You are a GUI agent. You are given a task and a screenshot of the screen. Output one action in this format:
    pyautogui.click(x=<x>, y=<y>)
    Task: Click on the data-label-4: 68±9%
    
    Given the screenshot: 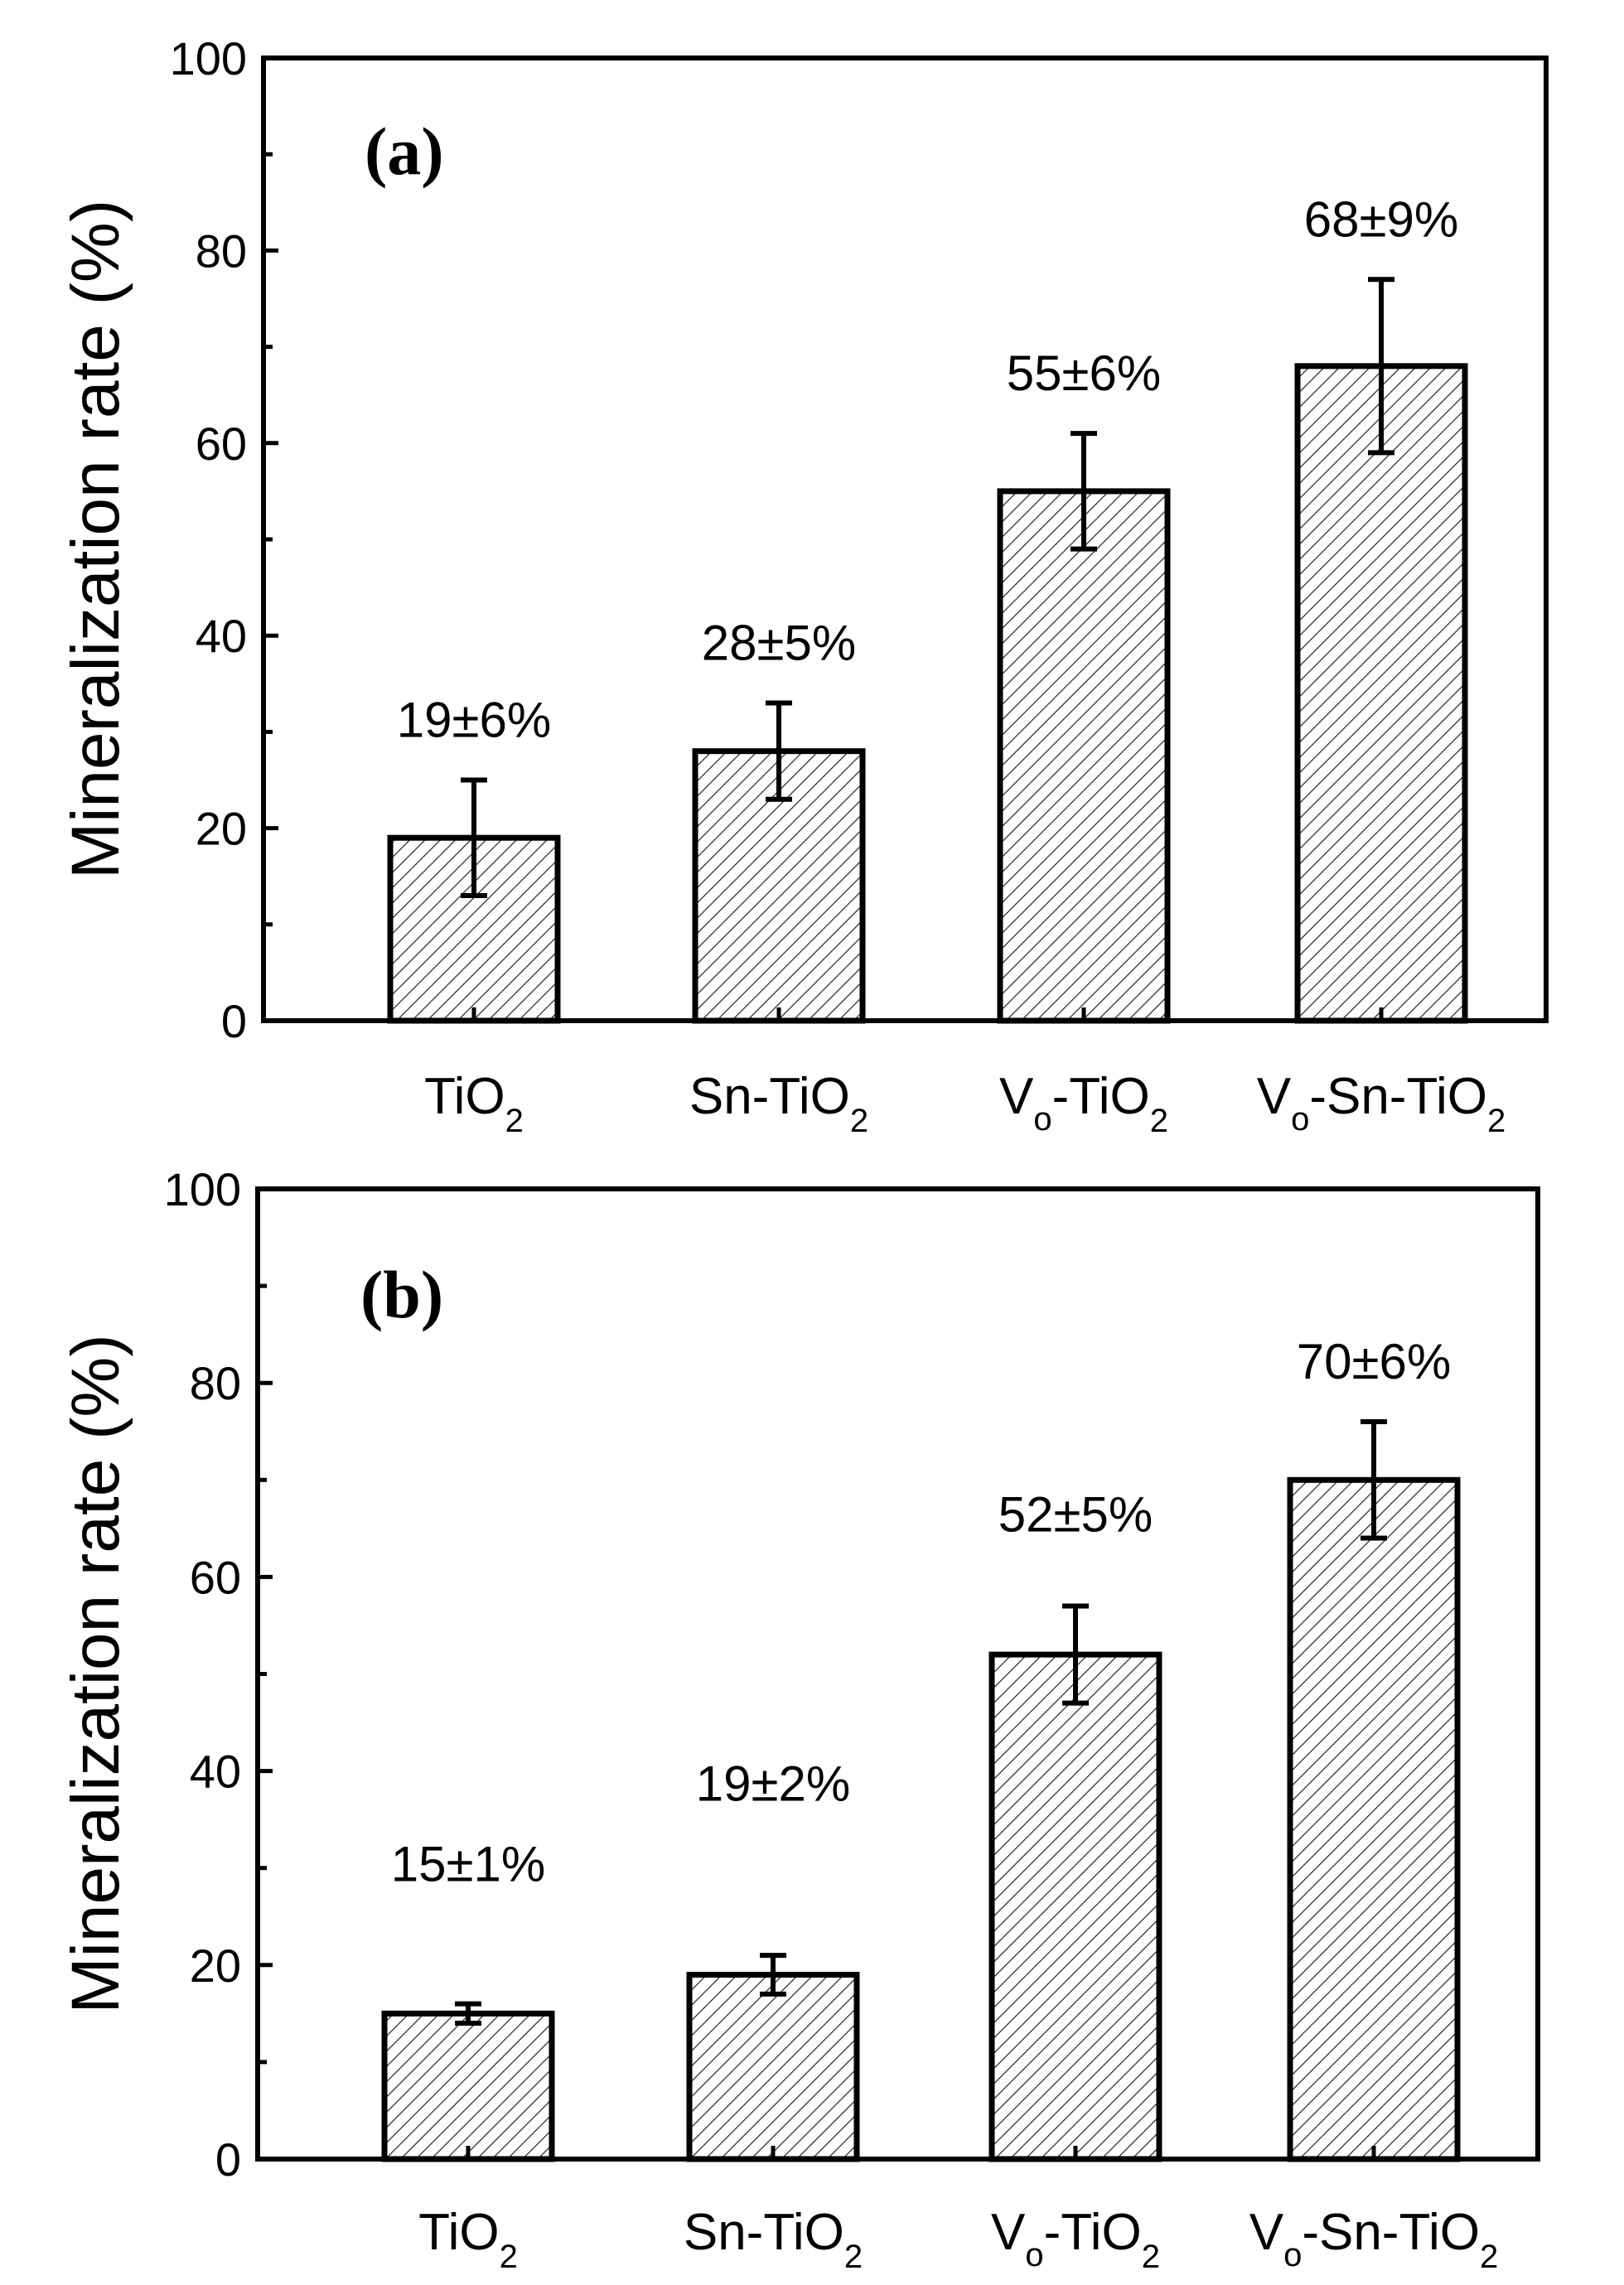 What is the action you would take?
    pyautogui.click(x=1381, y=219)
    